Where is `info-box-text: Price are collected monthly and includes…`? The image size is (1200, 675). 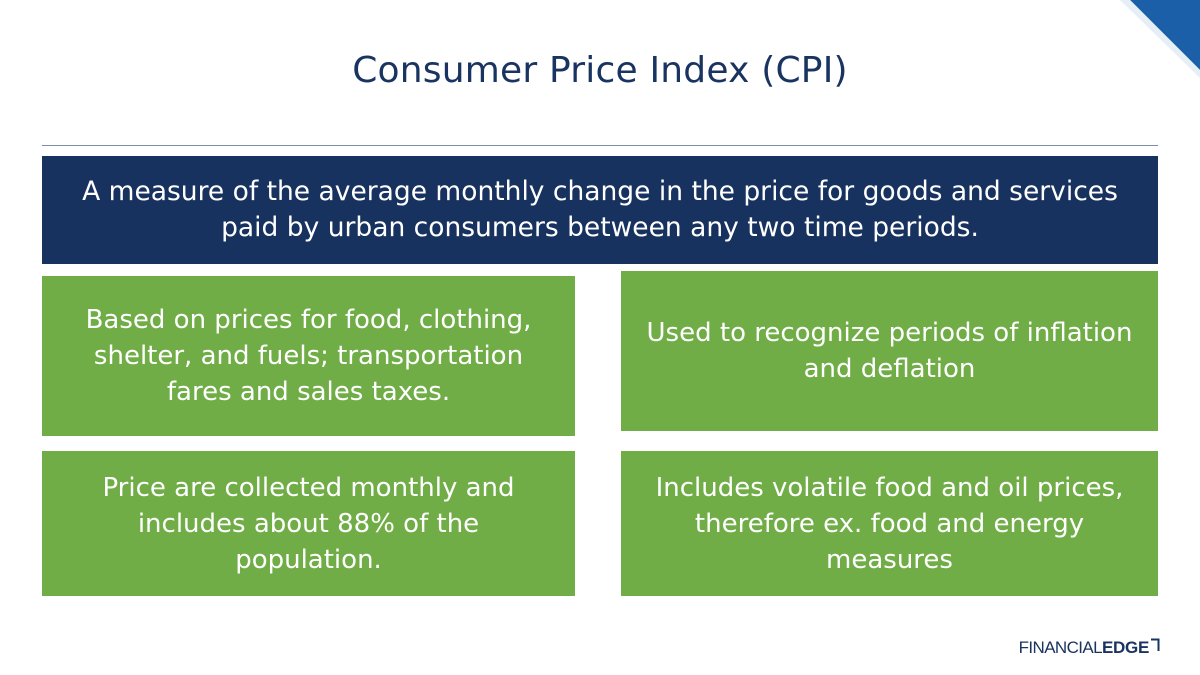 info-box-text: Price are collected monthly and includes… is located at coordinates (308, 523).